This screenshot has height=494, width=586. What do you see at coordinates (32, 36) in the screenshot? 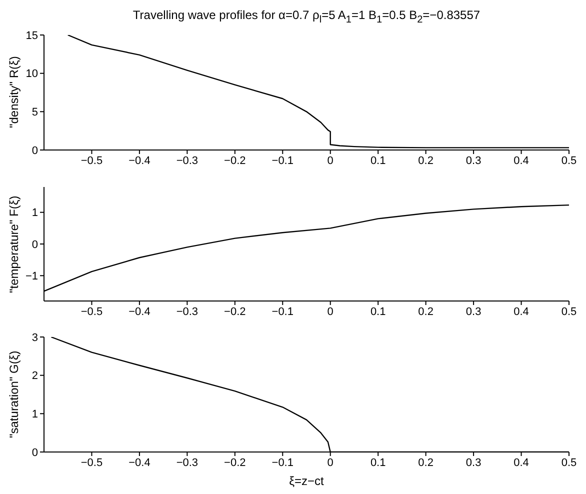
I see `y-tick-label: 15` at bounding box center [32, 36].